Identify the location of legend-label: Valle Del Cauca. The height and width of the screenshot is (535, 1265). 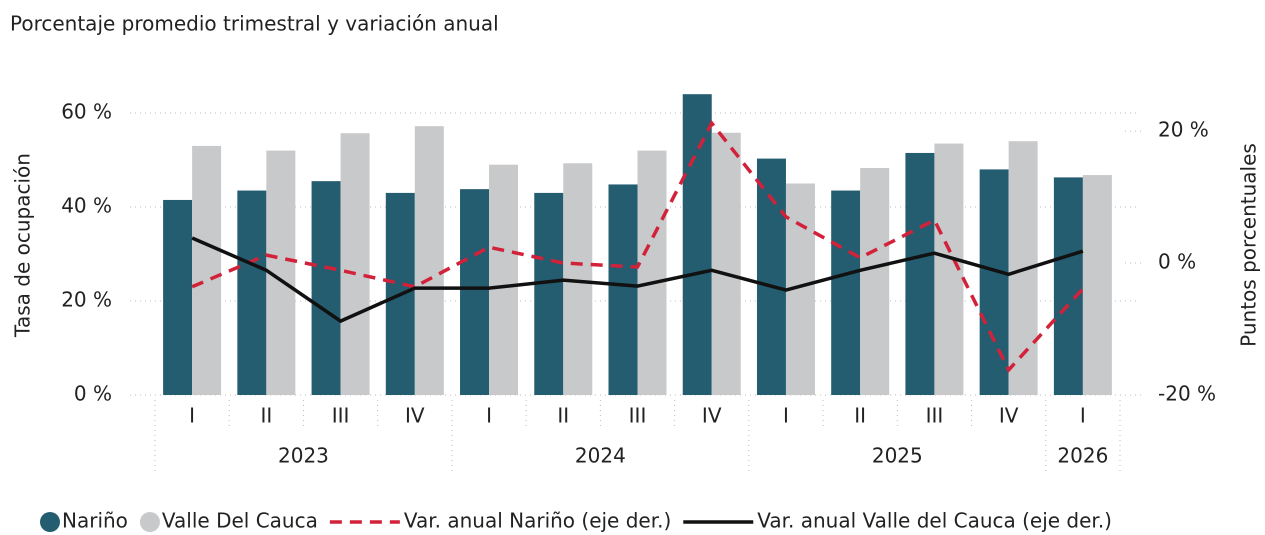
(240, 521).